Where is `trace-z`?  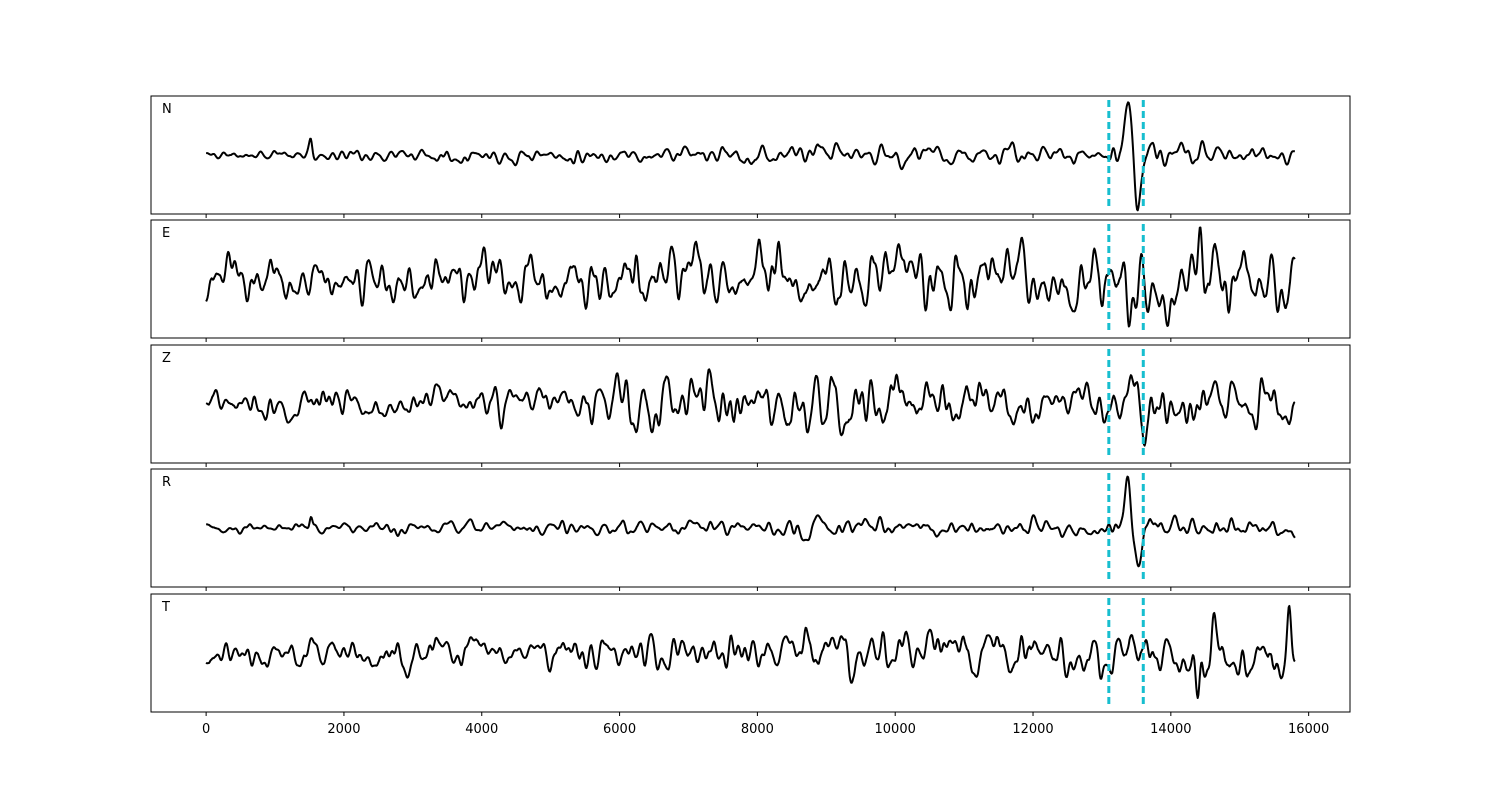 trace-z is located at coordinates (750, 407).